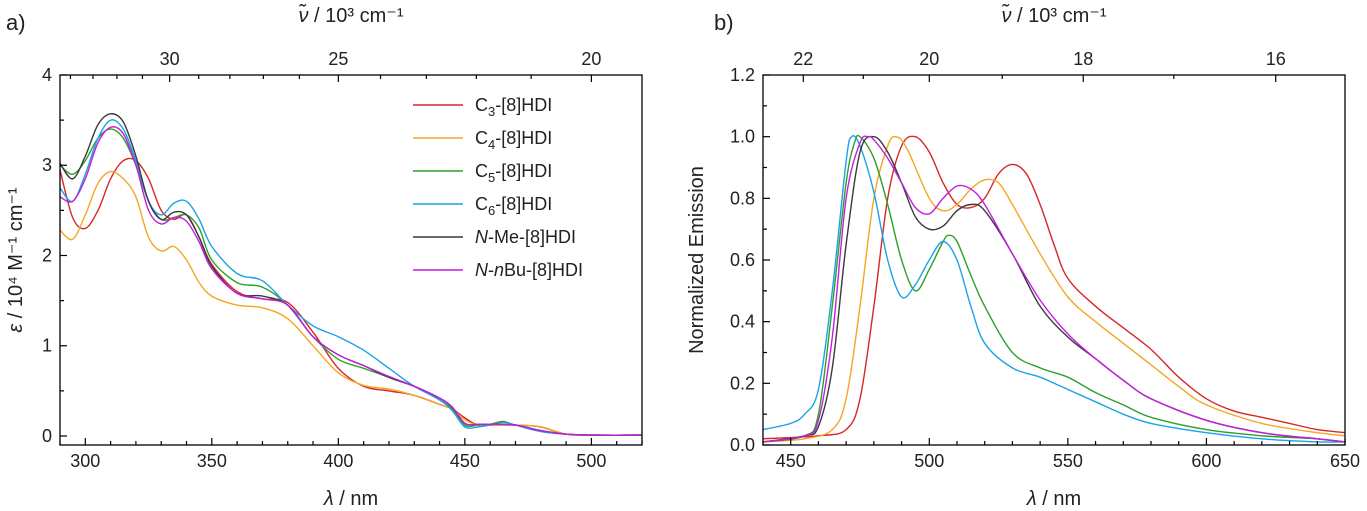  I want to click on panel-a-x-axis-label: λ / nm, so click(350, 499).